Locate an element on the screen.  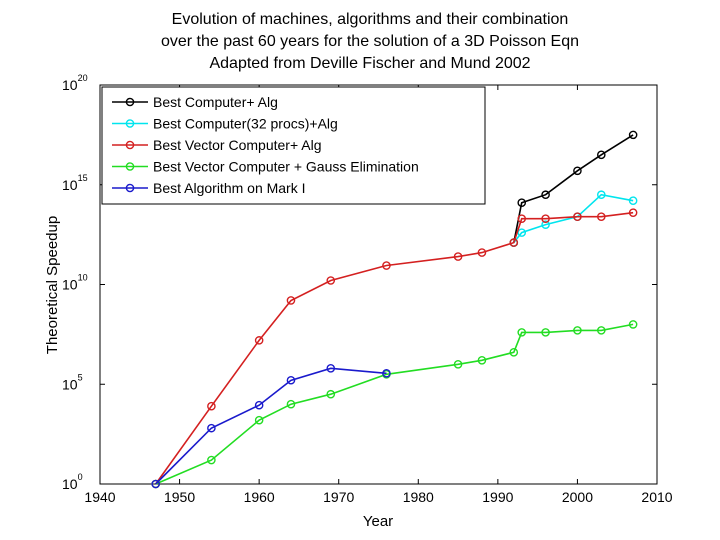
y-tick-label: 10⁵ is located at coordinates (72, 382).